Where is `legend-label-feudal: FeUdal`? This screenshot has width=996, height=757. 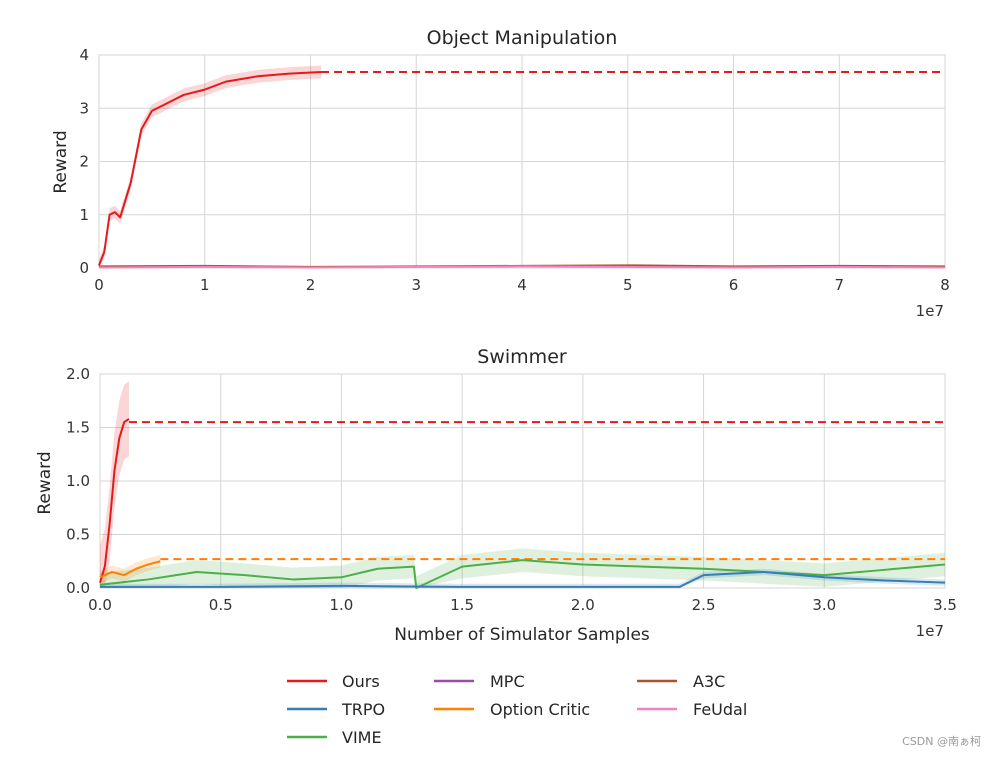
legend-label-feudal: FeUdal is located at coordinates (720, 709).